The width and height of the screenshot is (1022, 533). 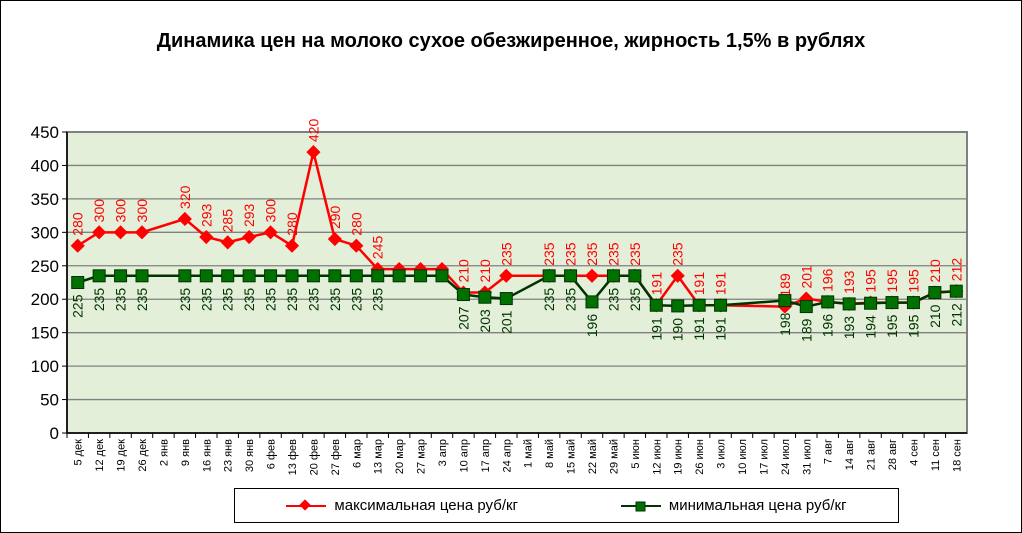 I want to click on data-label-min: 196, so click(x=592, y=326).